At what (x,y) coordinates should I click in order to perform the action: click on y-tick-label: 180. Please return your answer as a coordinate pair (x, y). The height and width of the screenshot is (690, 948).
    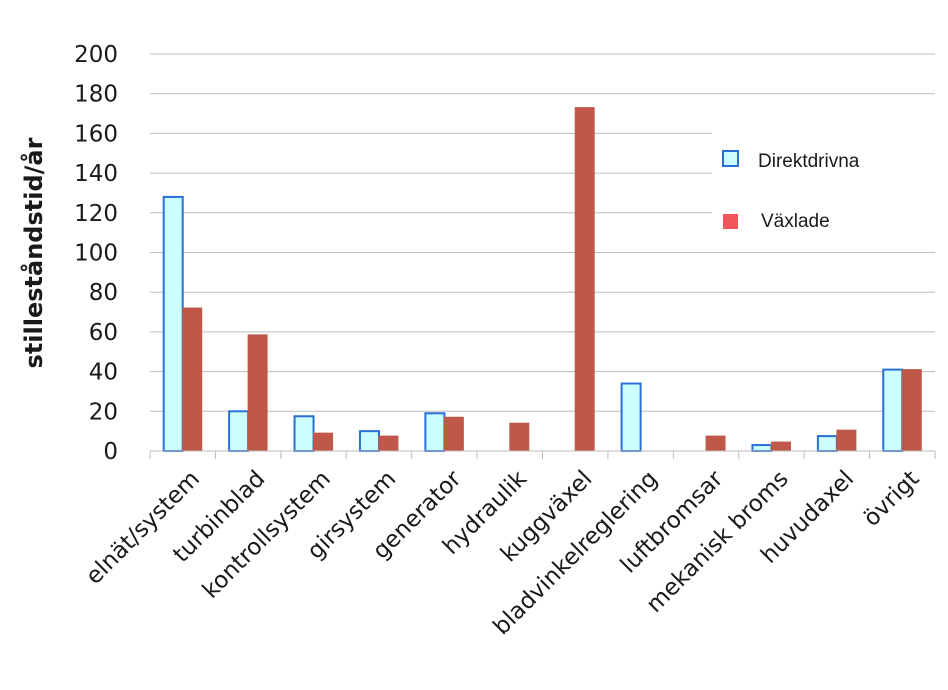
    Looking at the image, I should click on (96, 95).